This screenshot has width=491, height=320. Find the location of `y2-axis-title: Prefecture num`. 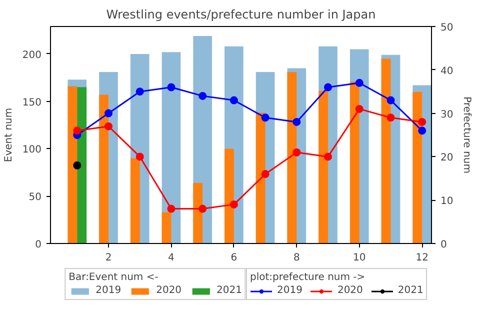

y2-axis-title: Prefecture num is located at coordinates (466, 135).